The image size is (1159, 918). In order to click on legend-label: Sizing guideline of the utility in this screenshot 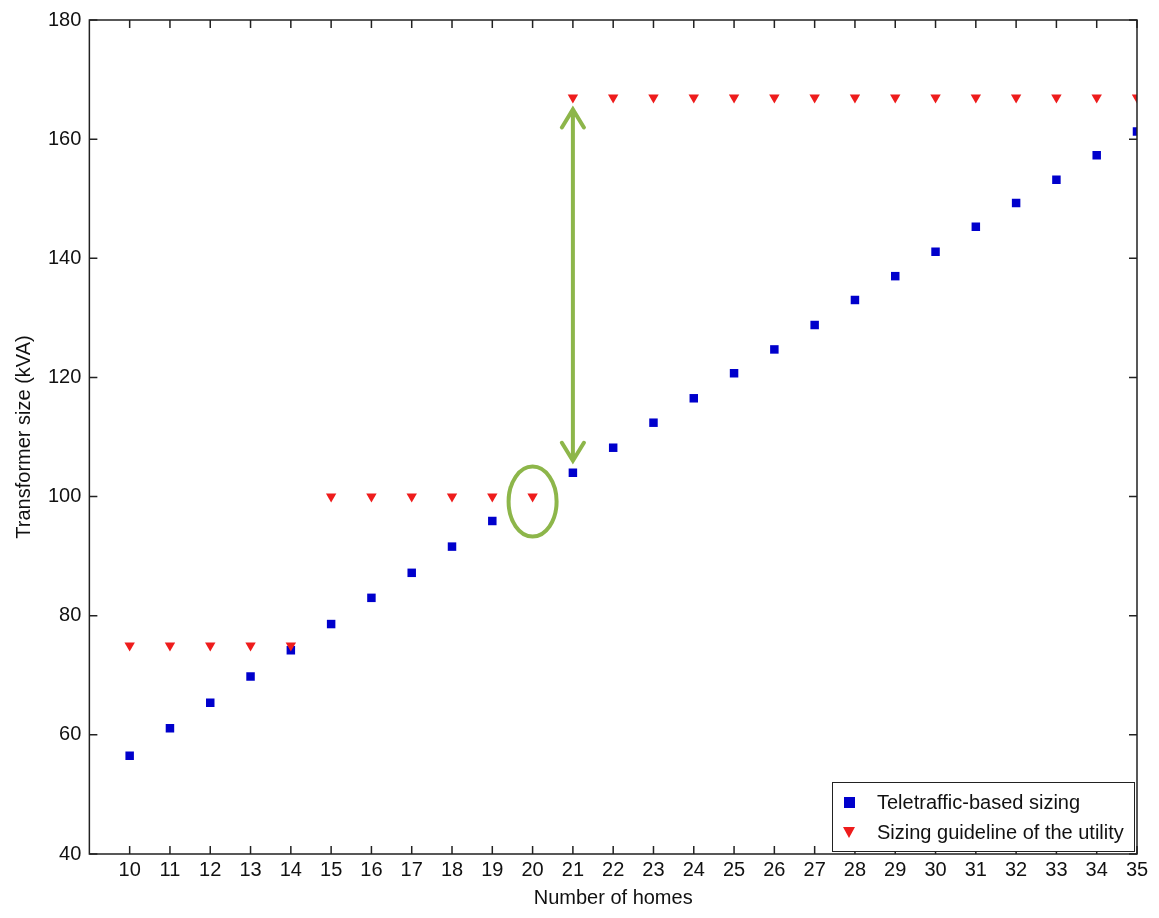, I will do `click(1000, 832)`.